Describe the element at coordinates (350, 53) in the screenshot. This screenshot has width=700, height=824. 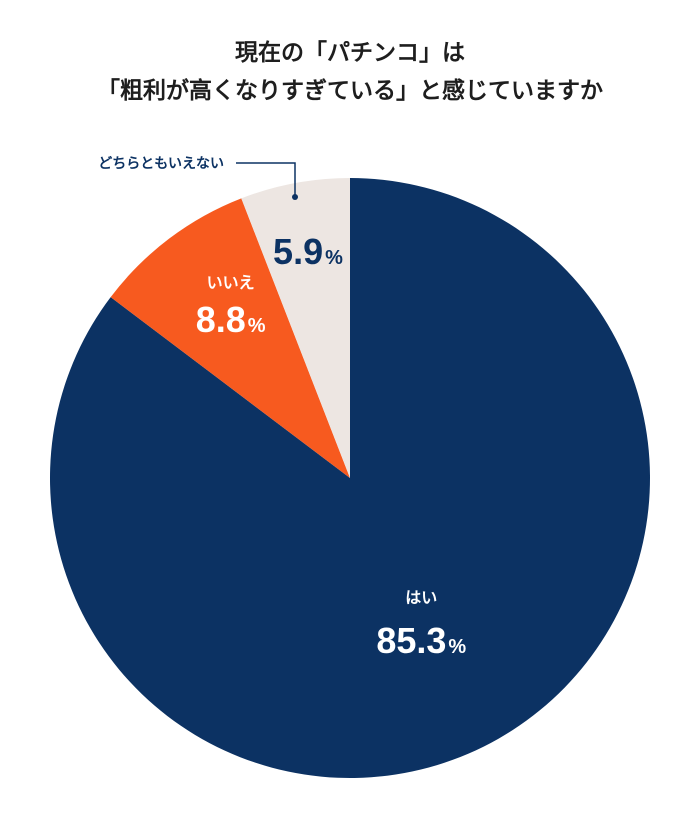
I see `chart-title-line-1: 現在の「パチンコ」は` at that location.